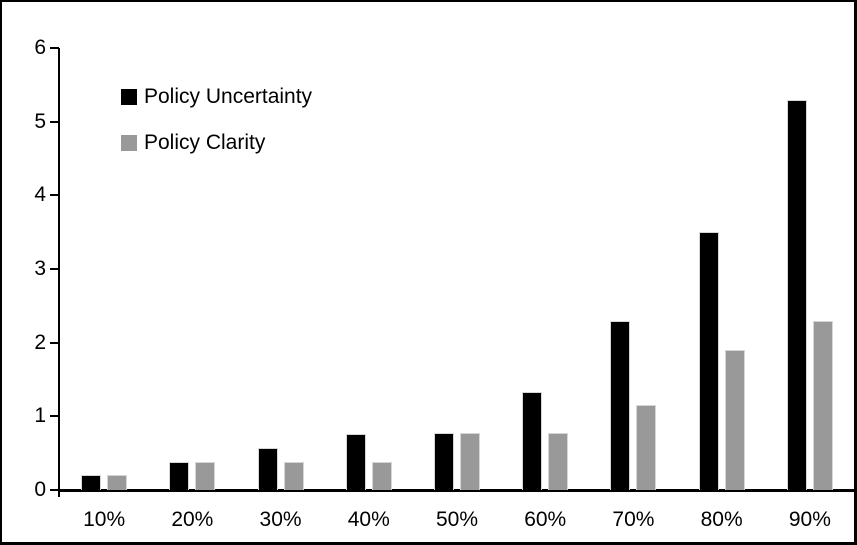  Describe the element at coordinates (59, 272) in the screenshot. I see `y-axis` at that location.